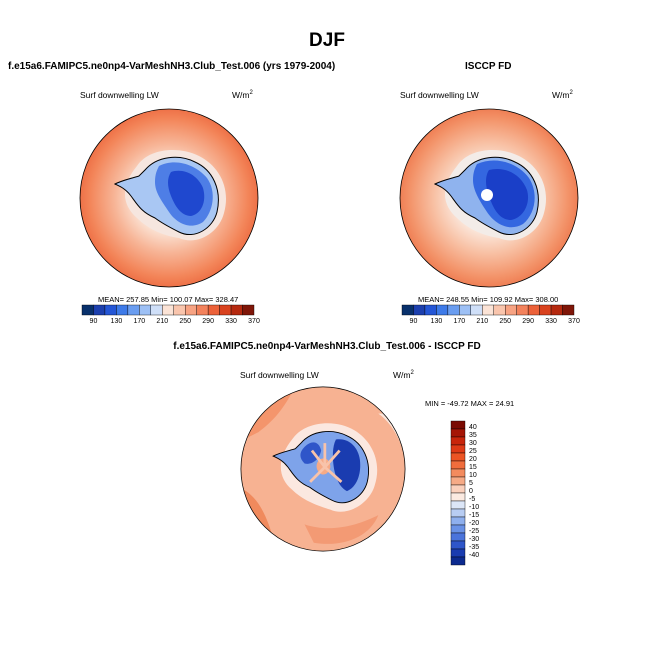  What do you see at coordinates (474, 555) in the screenshot?
I see `diff-colorbar-tick-label: -40` at bounding box center [474, 555].